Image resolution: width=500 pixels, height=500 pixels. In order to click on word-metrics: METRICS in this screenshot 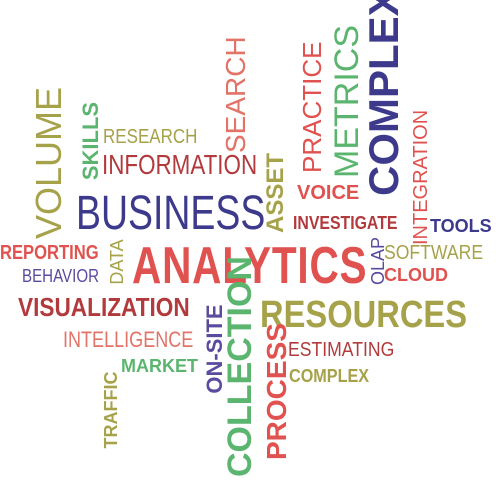, I will do `click(347, 101)`.